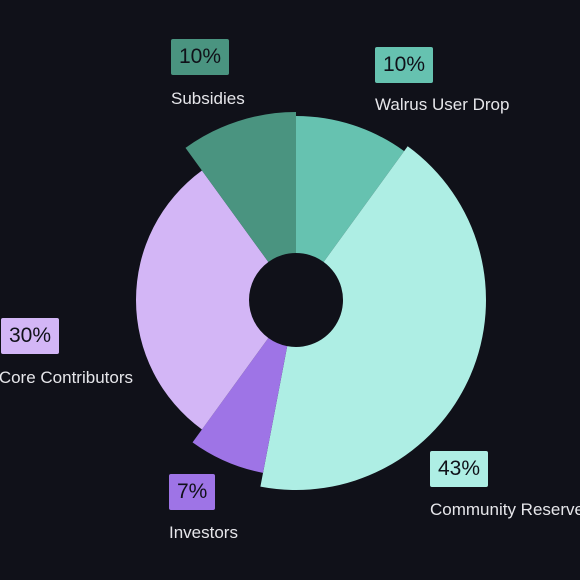 The image size is (580, 580). What do you see at coordinates (505, 509) in the screenshot?
I see `label-community-reserve: Community Reserve` at bounding box center [505, 509].